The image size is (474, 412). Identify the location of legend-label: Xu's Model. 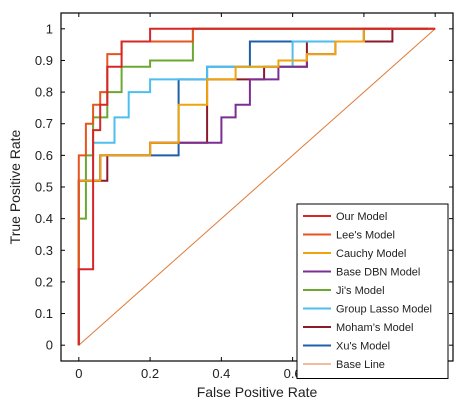
(363, 347).